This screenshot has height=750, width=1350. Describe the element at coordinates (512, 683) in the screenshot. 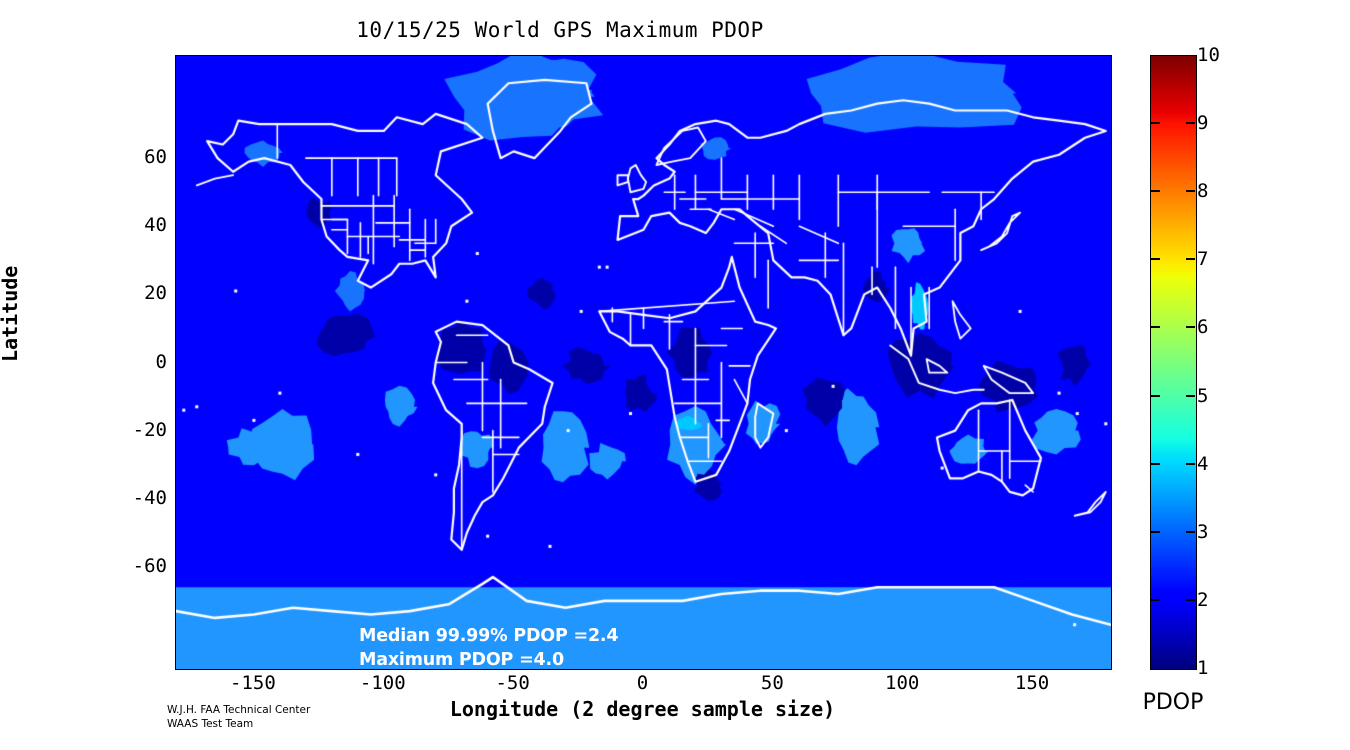

I see `x-tick-label: -50` at that location.